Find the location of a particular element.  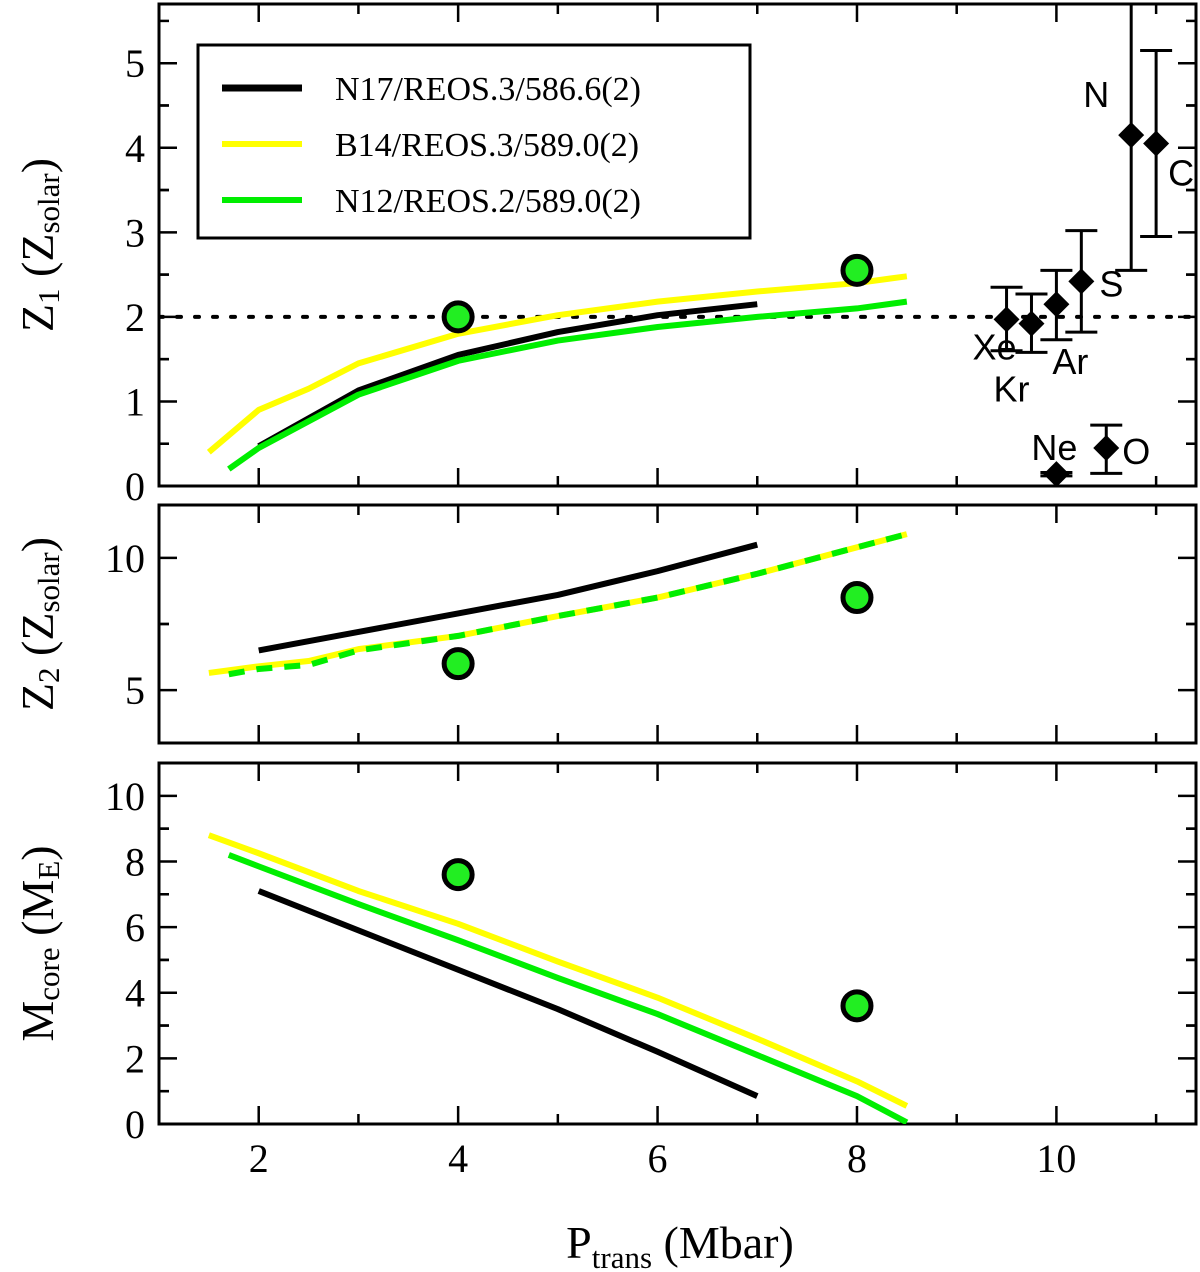

y-axis-label-z1: Z1 (Zsolar) is located at coordinates (39, 245).